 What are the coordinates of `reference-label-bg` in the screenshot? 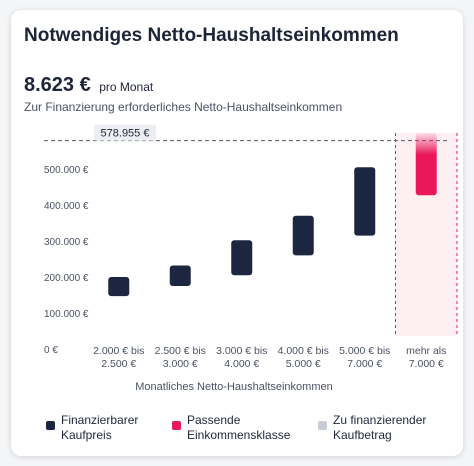 It's located at (125, 132).